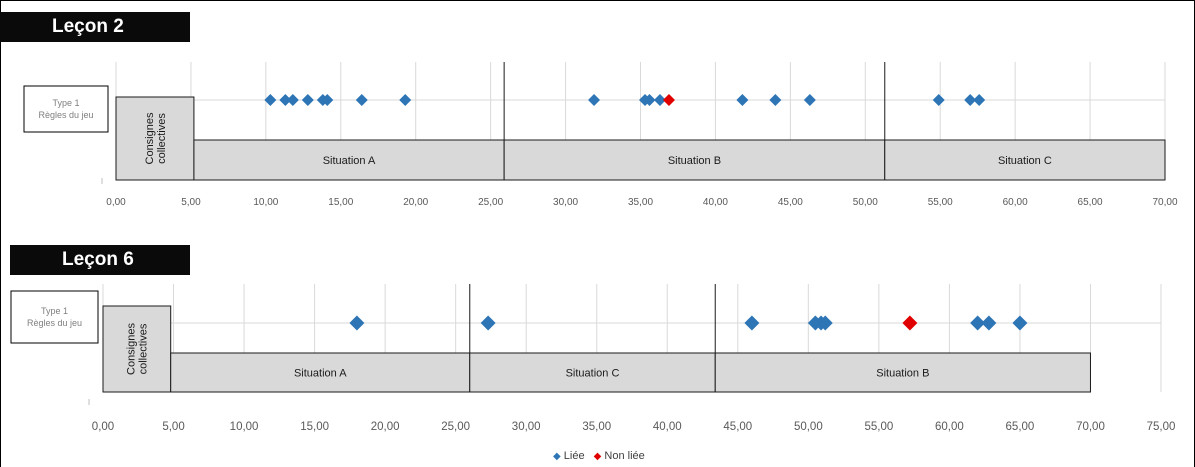  Describe the element at coordinates (574, 456) in the screenshot. I see `legend-label-liee: Liée` at that location.